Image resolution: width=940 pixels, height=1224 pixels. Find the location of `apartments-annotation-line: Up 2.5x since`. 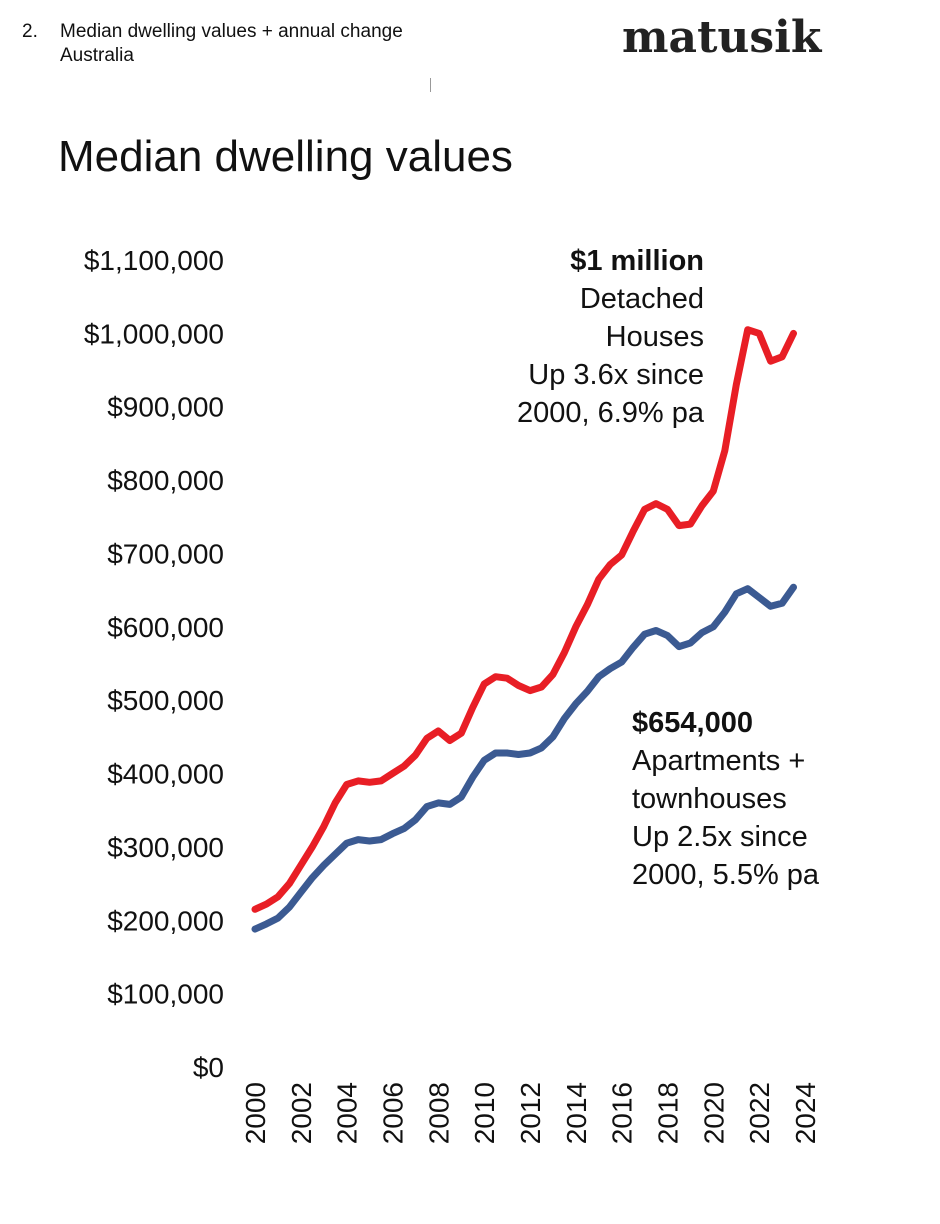

apartments-annotation-line: Up 2.5x since is located at coordinates (720, 837).